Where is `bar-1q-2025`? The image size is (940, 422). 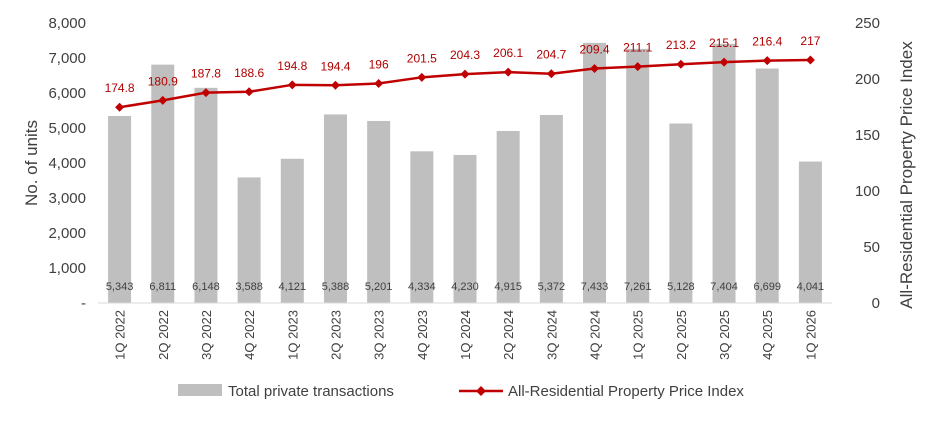 bar-1q-2025 is located at coordinates (638, 175).